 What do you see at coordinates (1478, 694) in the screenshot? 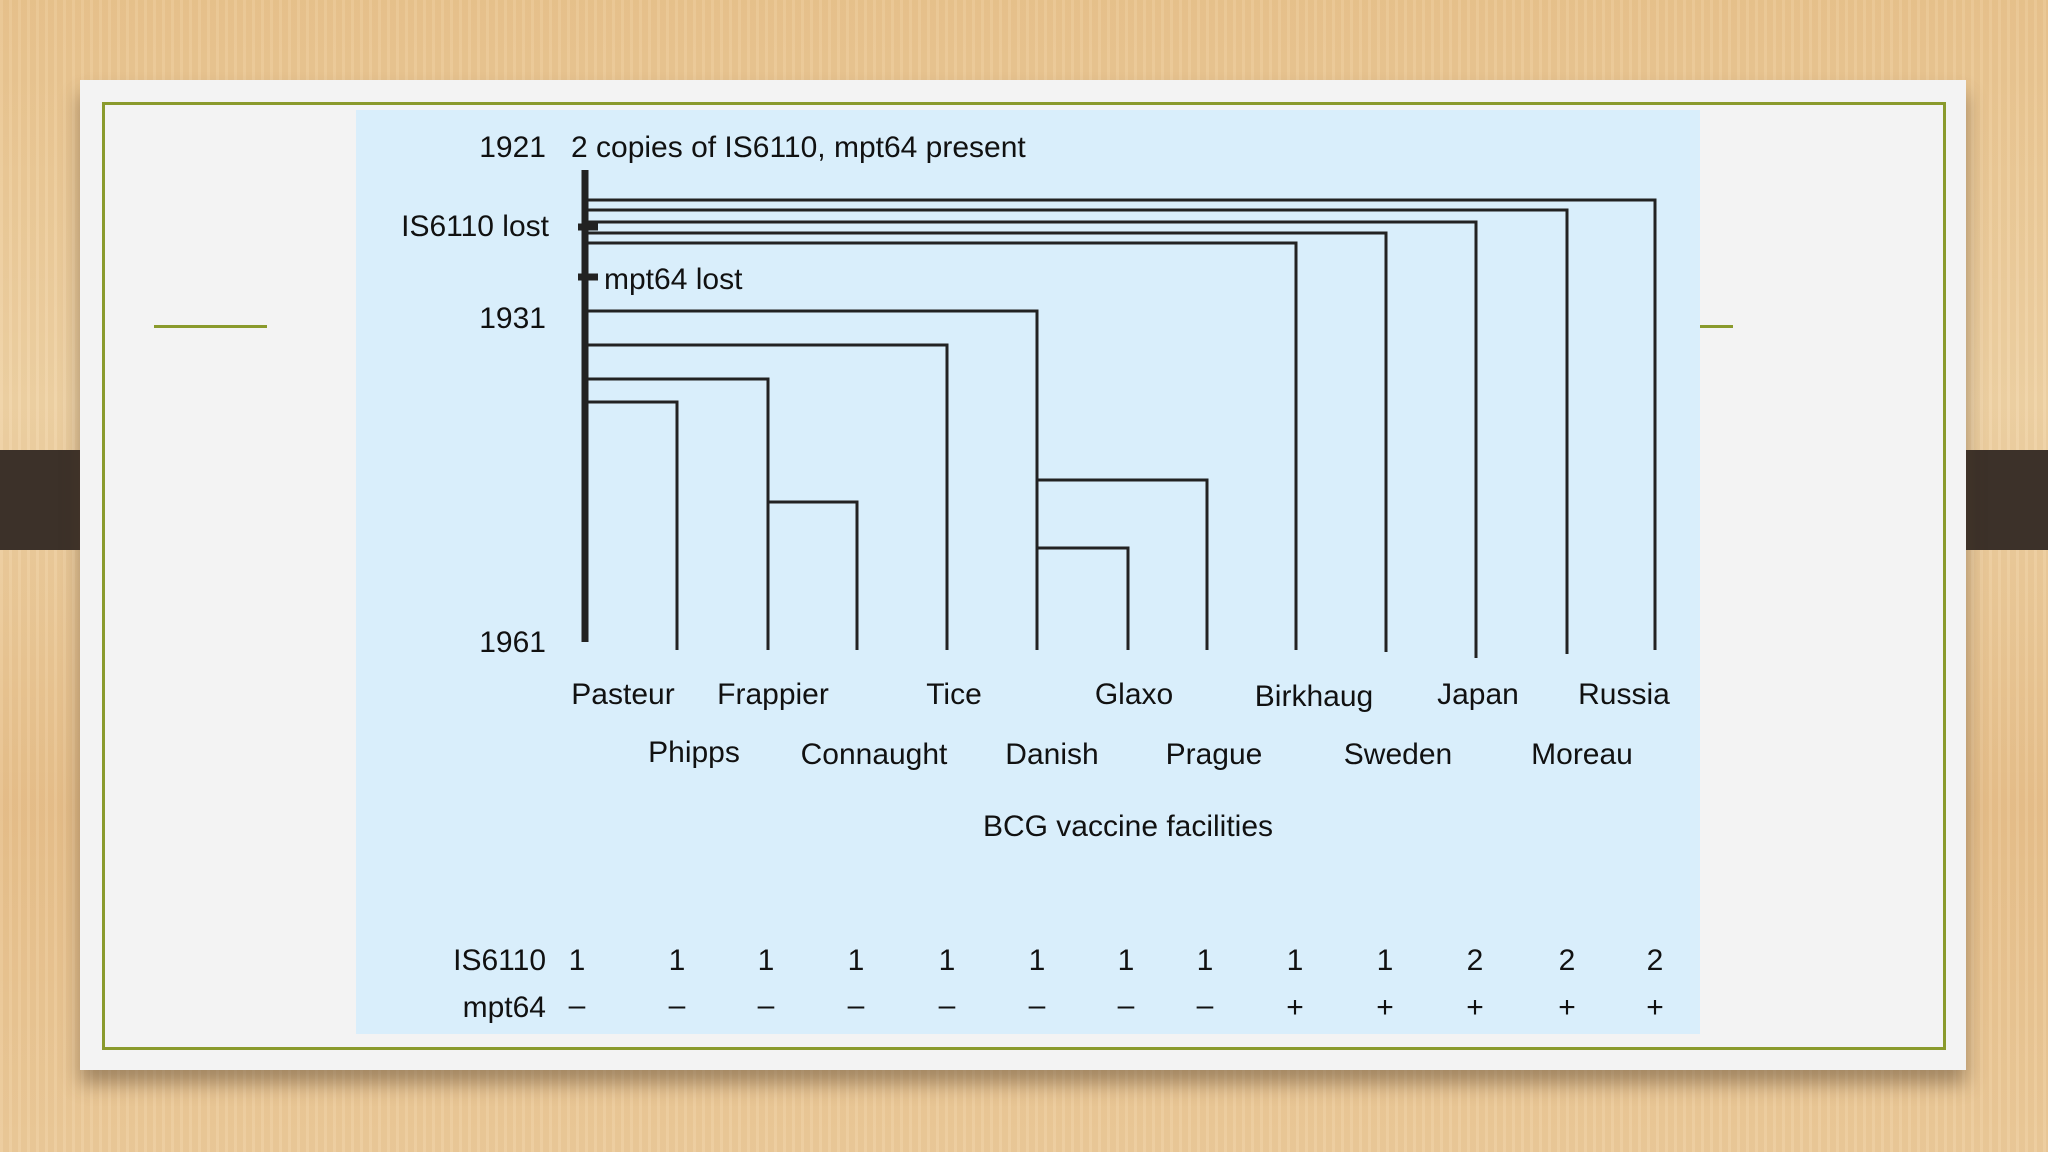
I see `strain-label-japan: Japan` at bounding box center [1478, 694].